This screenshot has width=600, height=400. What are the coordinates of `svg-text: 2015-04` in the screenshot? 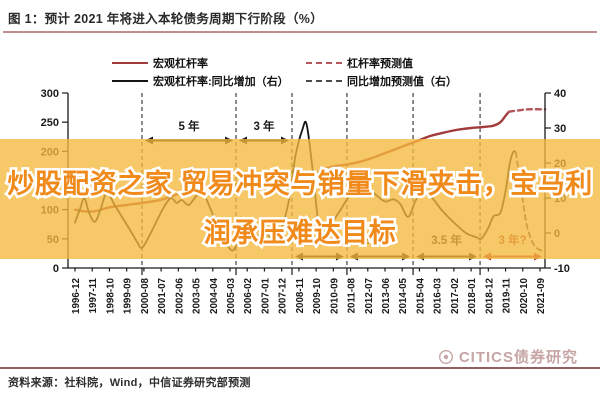 It's located at (420, 295).